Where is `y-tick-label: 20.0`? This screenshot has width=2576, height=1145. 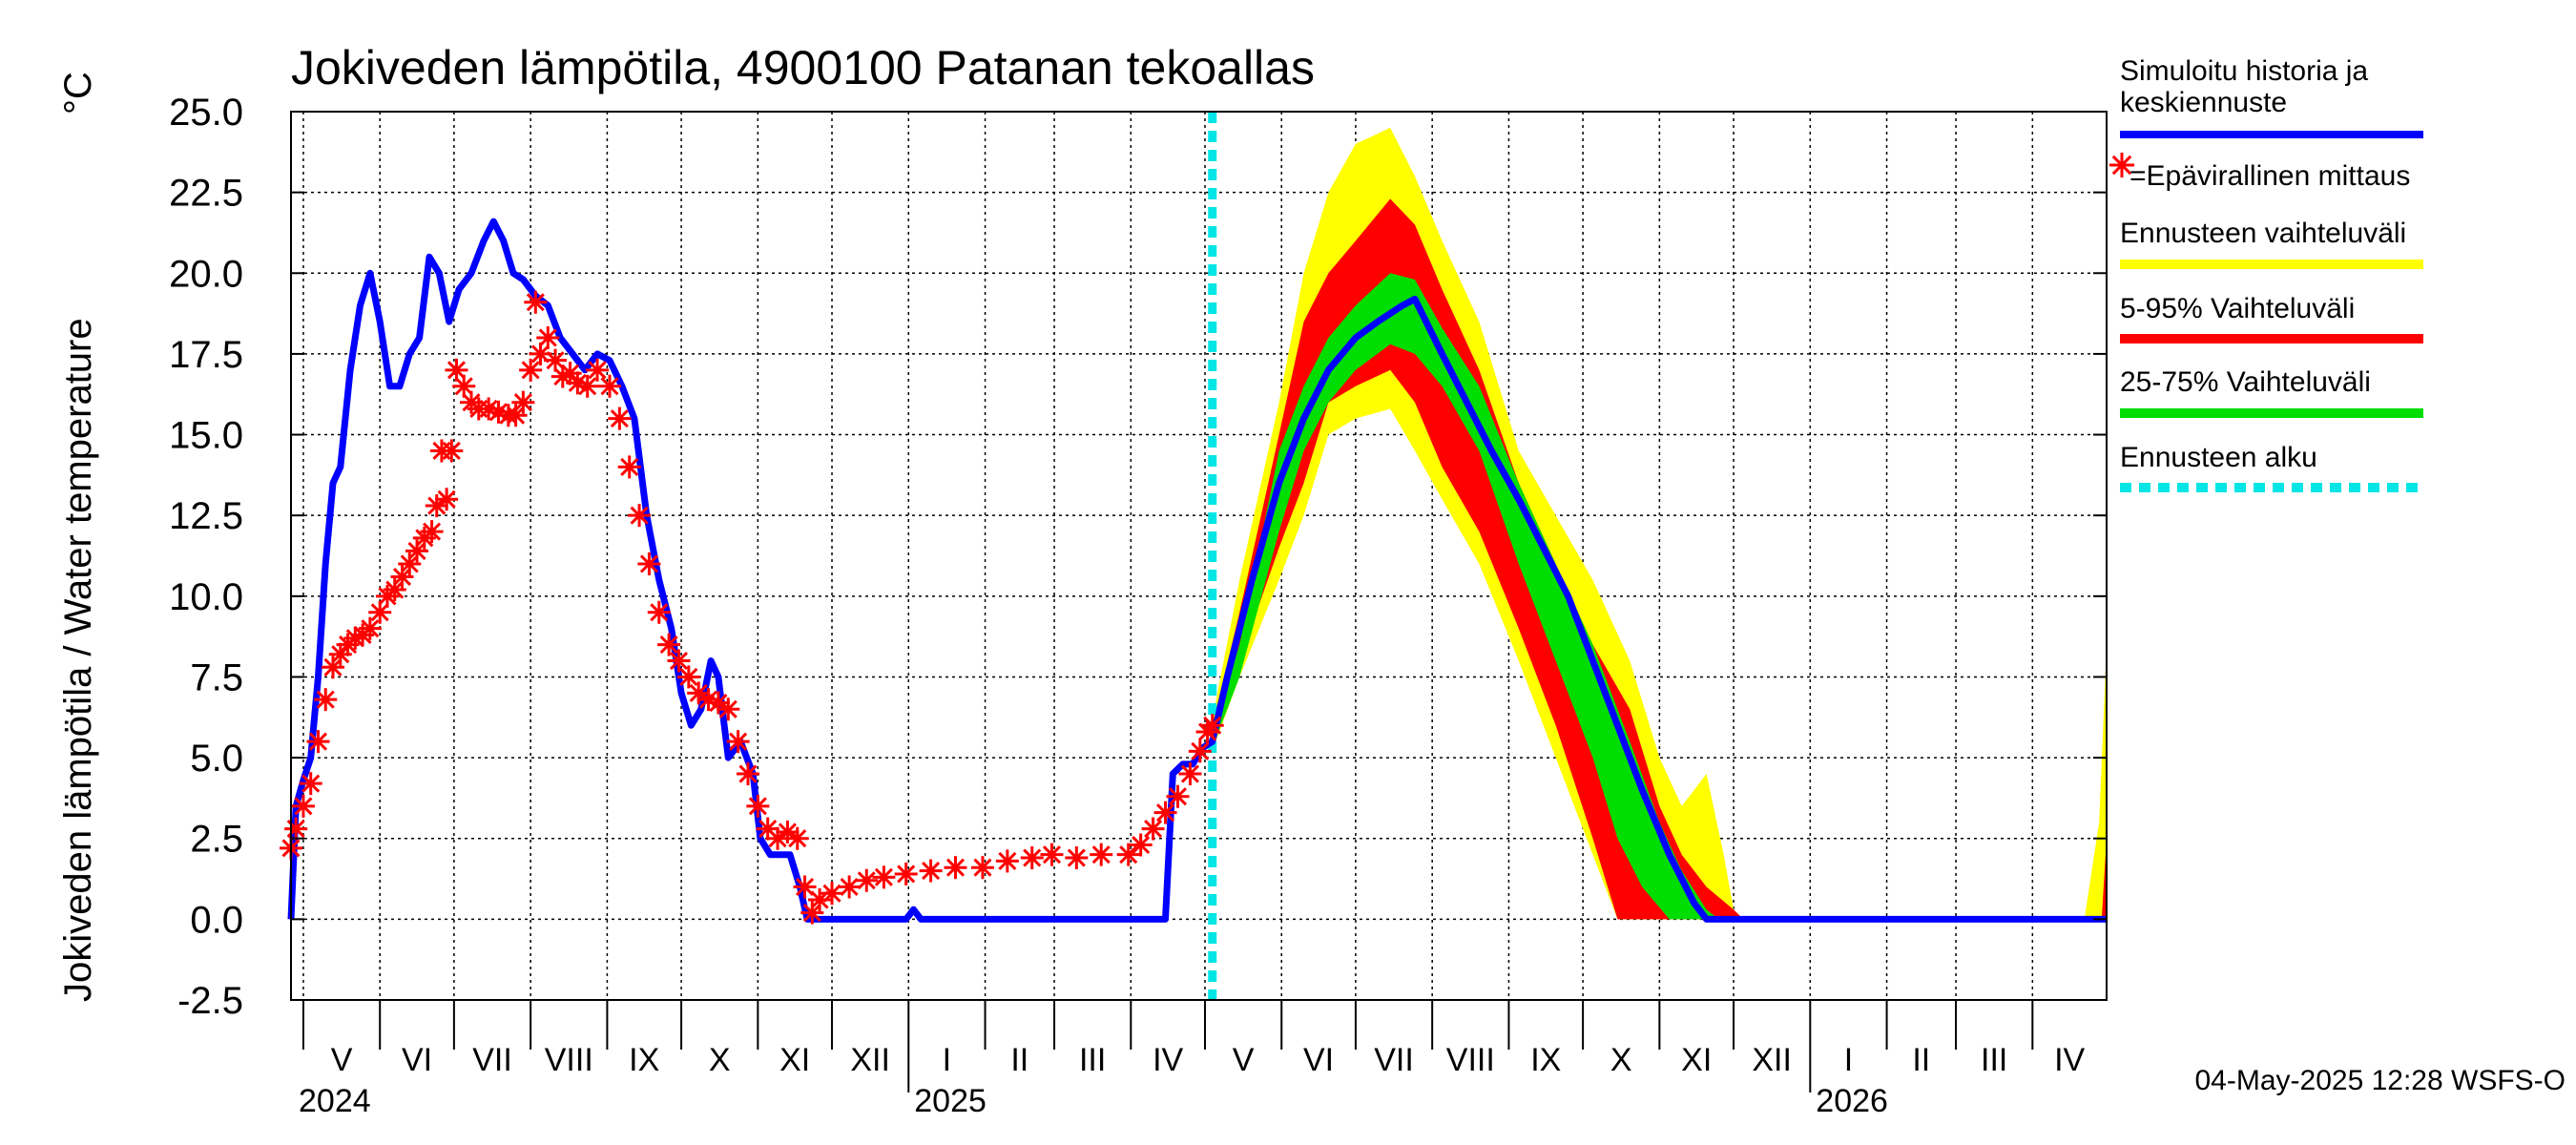 y-tick-label: 20.0 is located at coordinates (206, 274).